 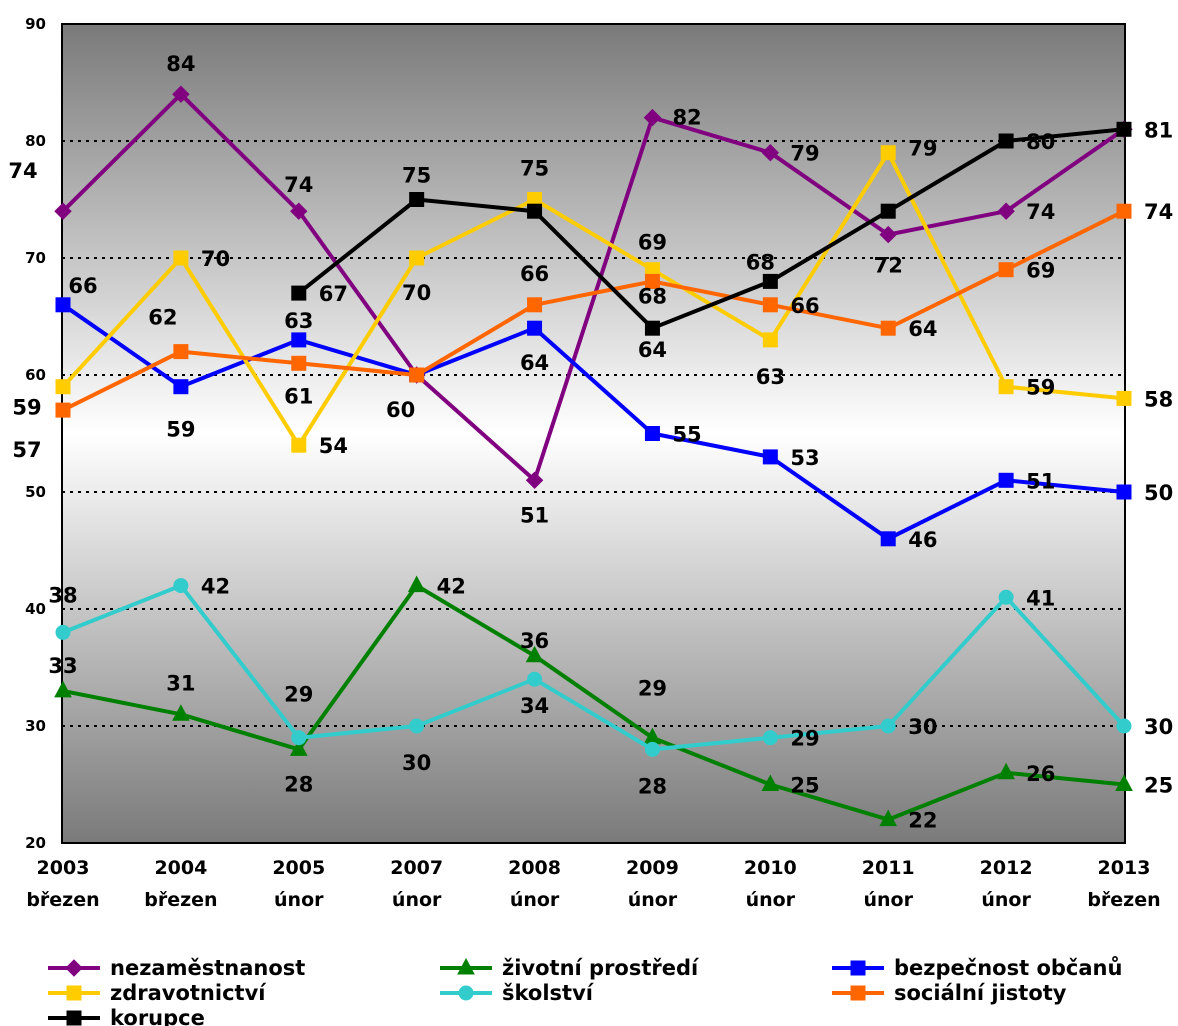 What do you see at coordinates (416, 293) in the screenshot?
I see `data-label-3-3: 70` at bounding box center [416, 293].